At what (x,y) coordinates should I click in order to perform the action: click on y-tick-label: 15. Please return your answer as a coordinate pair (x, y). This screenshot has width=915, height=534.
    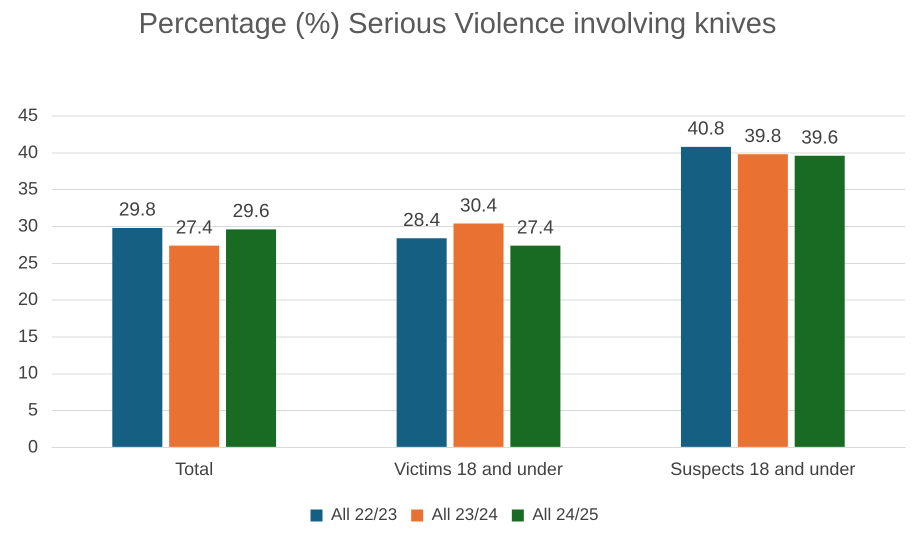
    Looking at the image, I should click on (28, 336).